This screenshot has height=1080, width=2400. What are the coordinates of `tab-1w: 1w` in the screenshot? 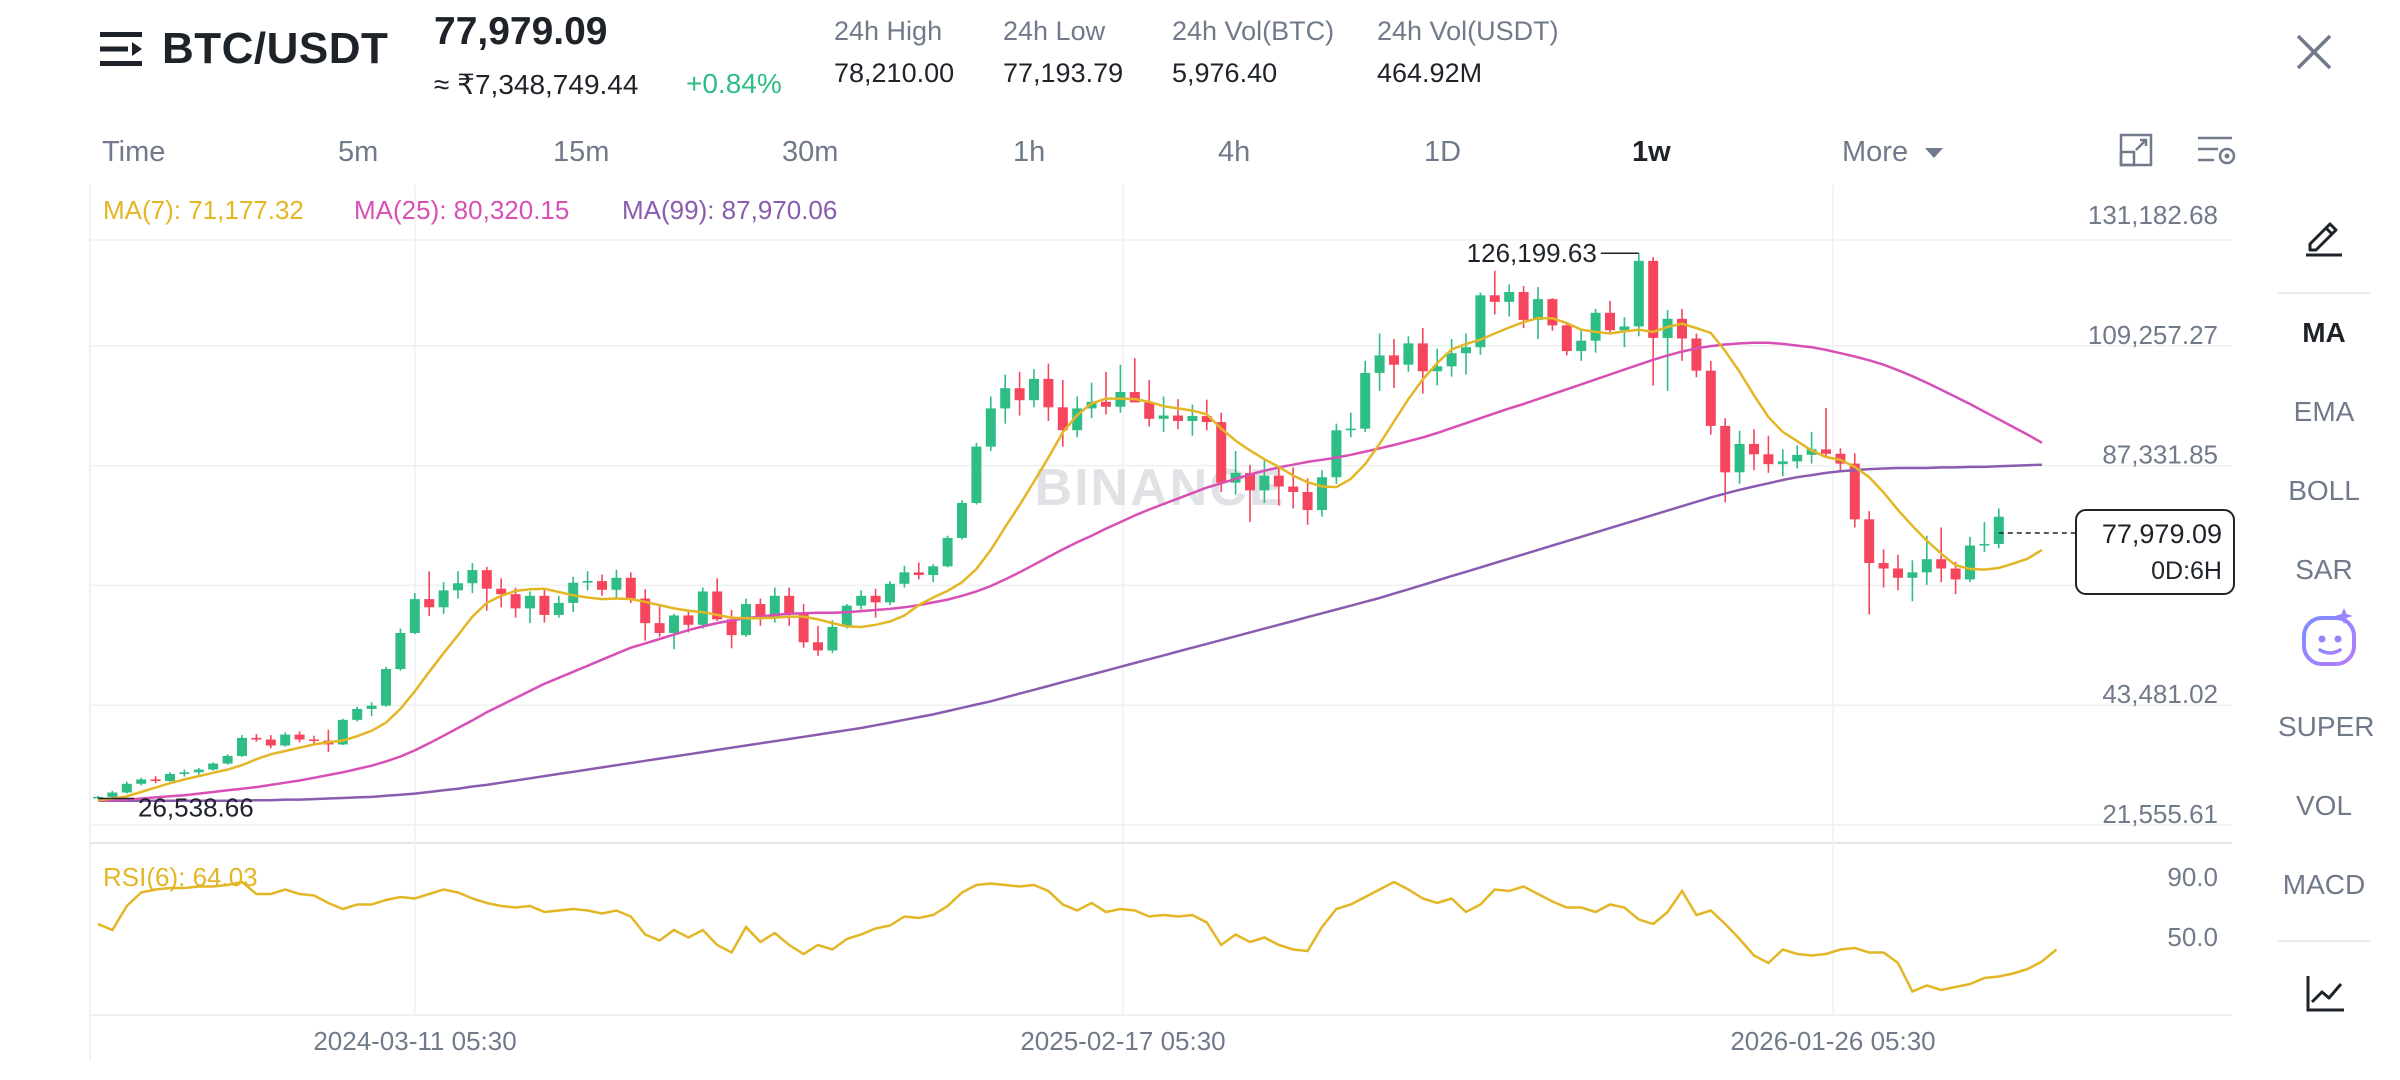 It's located at (1651, 152).